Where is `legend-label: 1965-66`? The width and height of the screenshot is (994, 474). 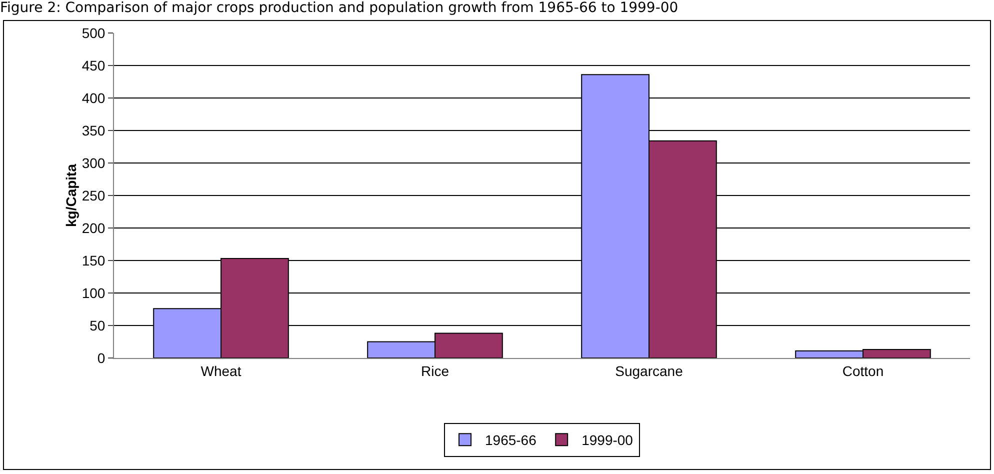 legend-label: 1965-66 is located at coordinates (511, 440).